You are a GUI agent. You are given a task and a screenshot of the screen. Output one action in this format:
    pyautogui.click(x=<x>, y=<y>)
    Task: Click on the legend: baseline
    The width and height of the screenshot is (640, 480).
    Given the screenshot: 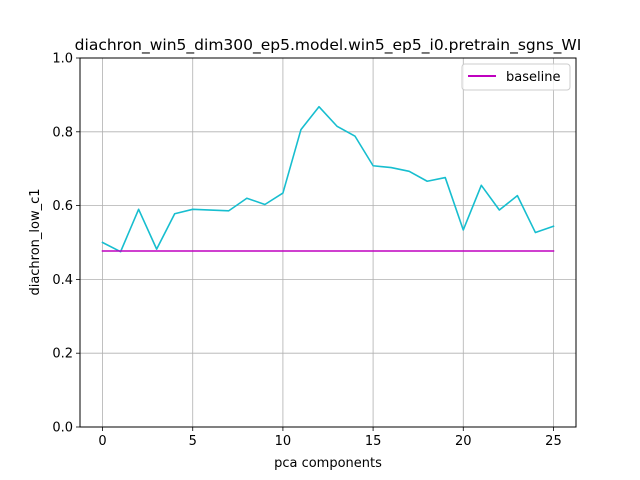 What is the action you would take?
    pyautogui.click(x=516, y=77)
    